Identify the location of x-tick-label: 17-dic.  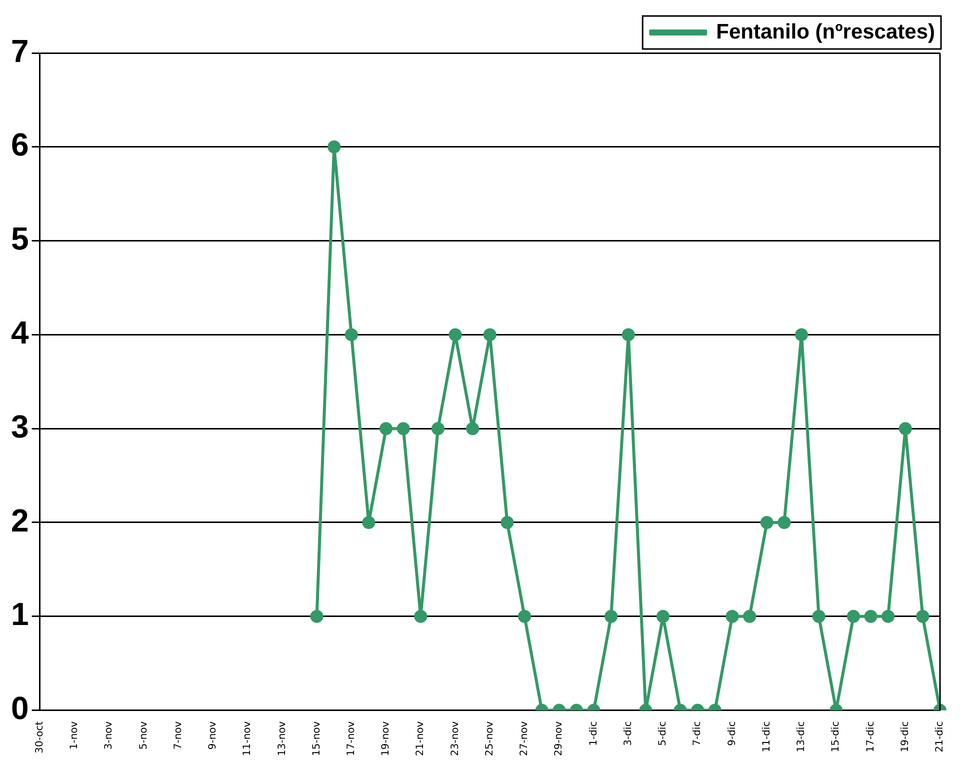
(870, 736).